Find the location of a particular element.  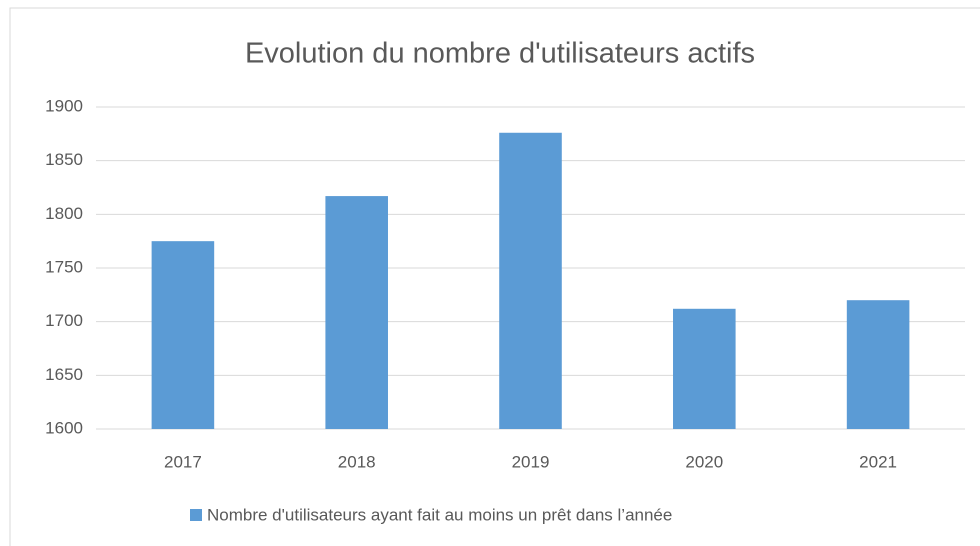

x-tick-label: 2021 is located at coordinates (878, 461).